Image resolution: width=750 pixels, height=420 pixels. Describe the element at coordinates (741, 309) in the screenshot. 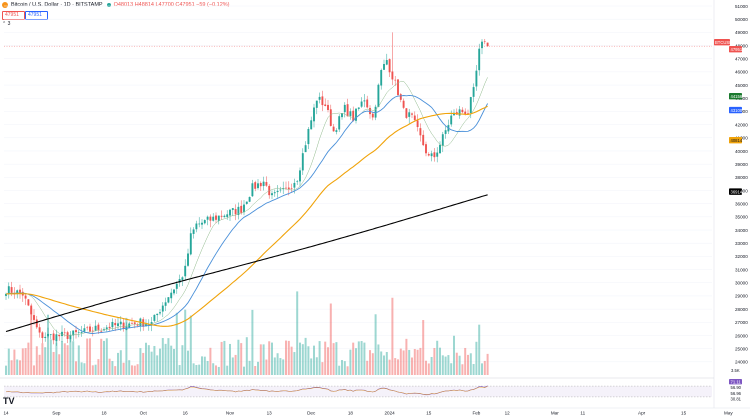

I see `y-tick-label: 28000` at that location.